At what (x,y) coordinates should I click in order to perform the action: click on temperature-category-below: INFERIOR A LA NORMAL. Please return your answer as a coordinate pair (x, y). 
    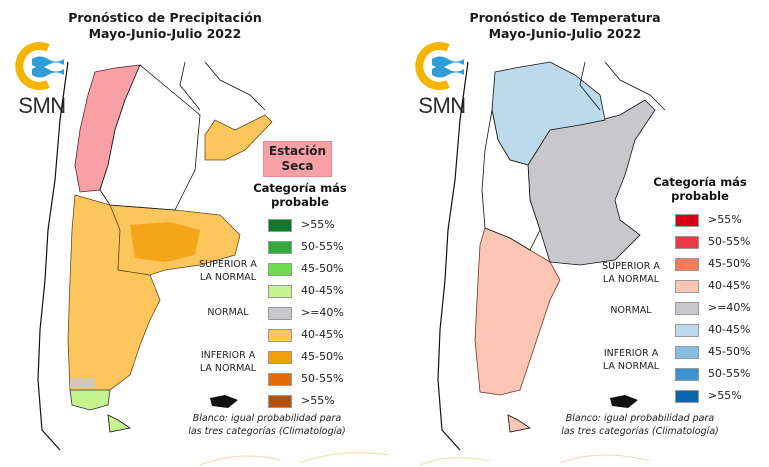
    Looking at the image, I should click on (631, 360).